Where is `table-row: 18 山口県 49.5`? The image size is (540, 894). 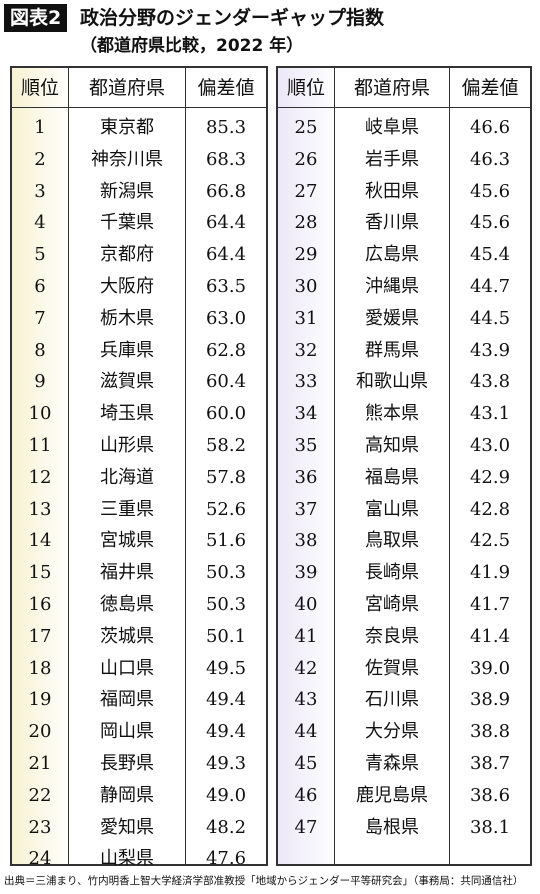 table-row: 18 山口県 49.5 is located at coordinates (139, 669).